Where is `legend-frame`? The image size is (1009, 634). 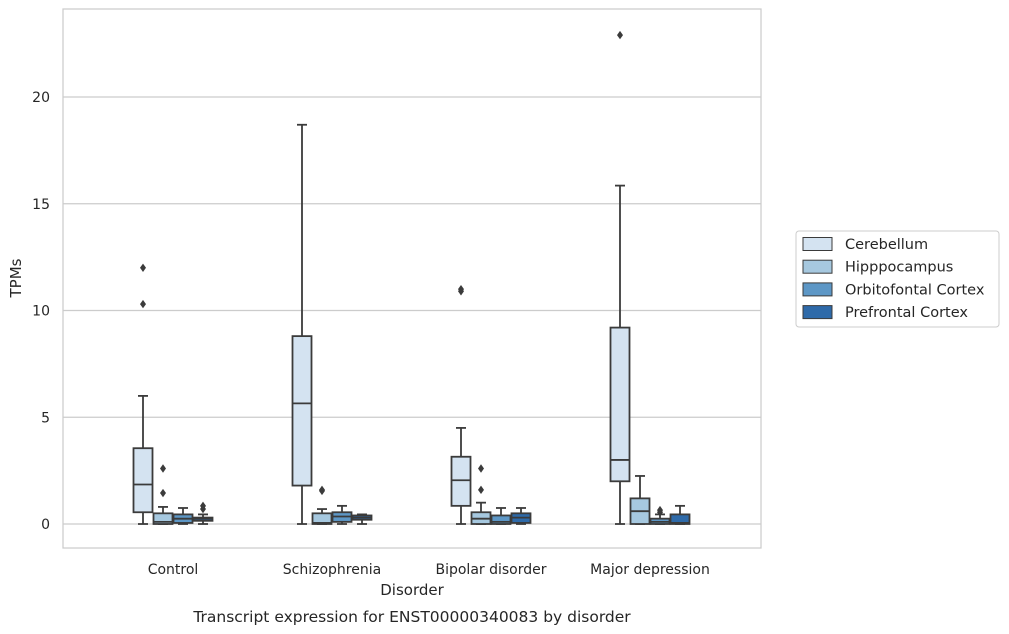
legend-frame is located at coordinates (897, 279).